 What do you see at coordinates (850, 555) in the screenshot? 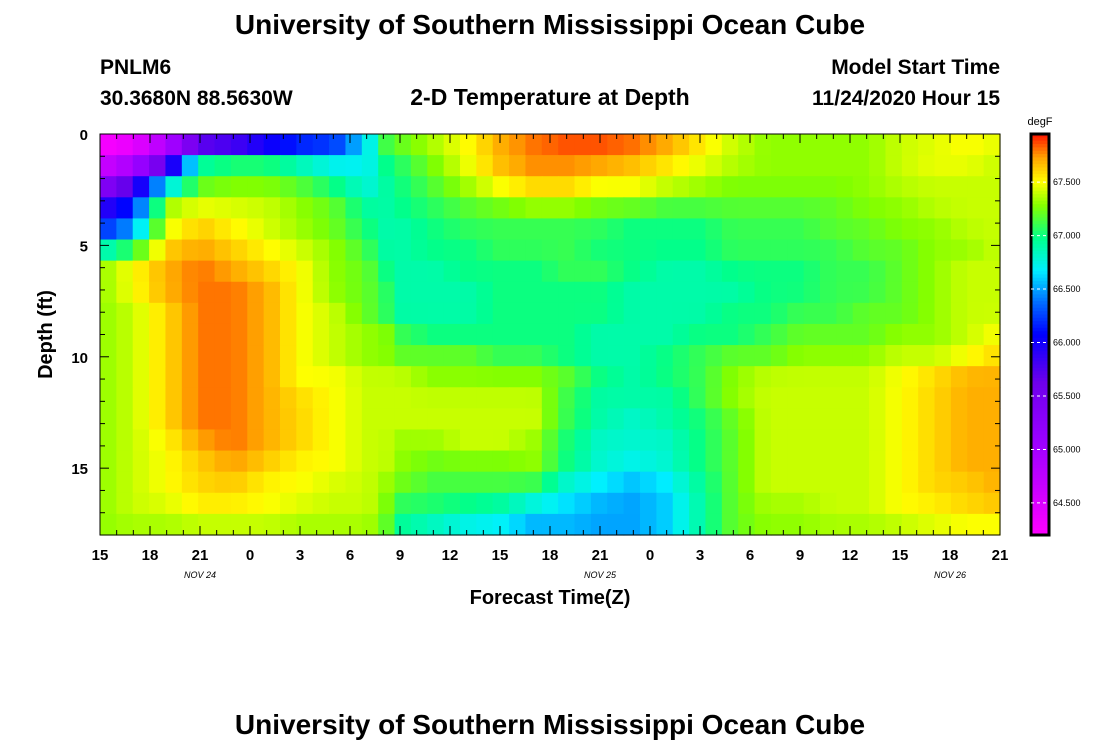
I see `x-tick-label: 12` at bounding box center [850, 555].